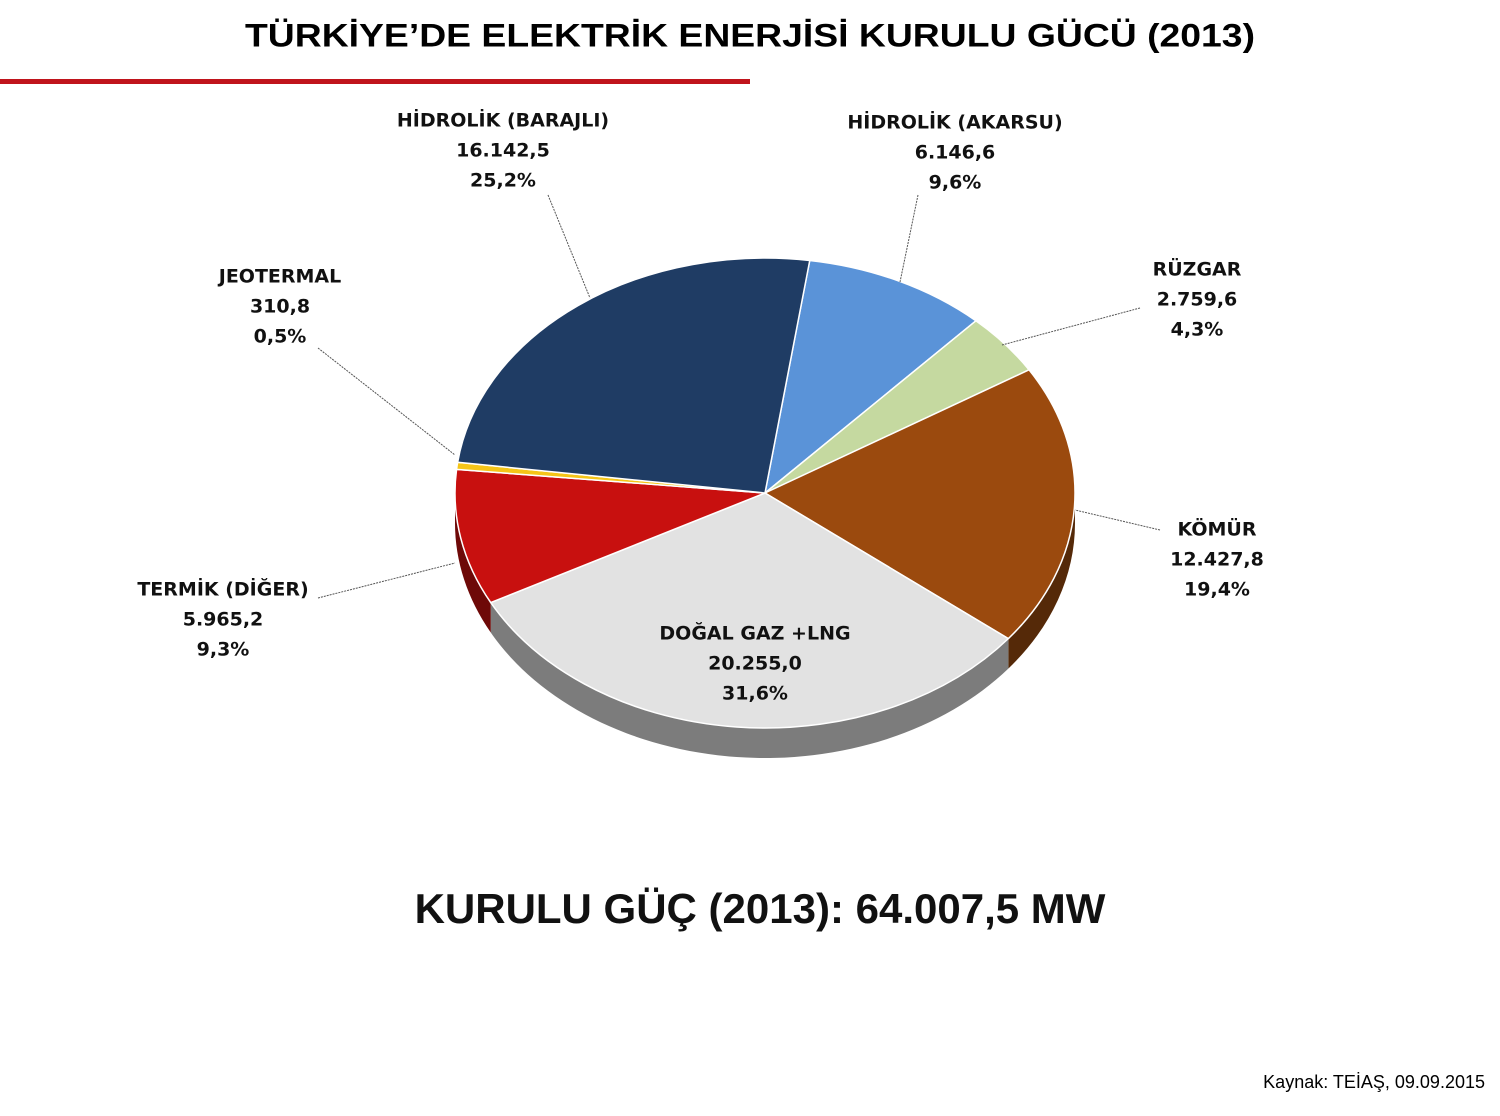  I want to click on percent-label: 9,3%, so click(223, 650).